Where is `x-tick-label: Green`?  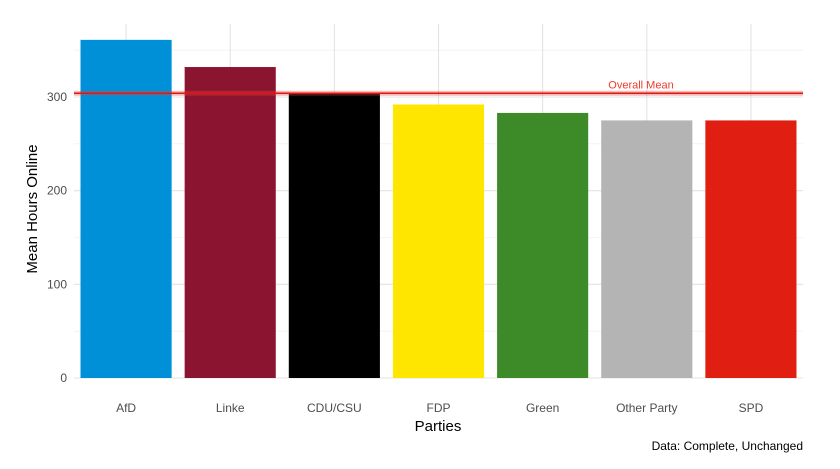 x-tick-label: Green is located at coordinates (542, 408).